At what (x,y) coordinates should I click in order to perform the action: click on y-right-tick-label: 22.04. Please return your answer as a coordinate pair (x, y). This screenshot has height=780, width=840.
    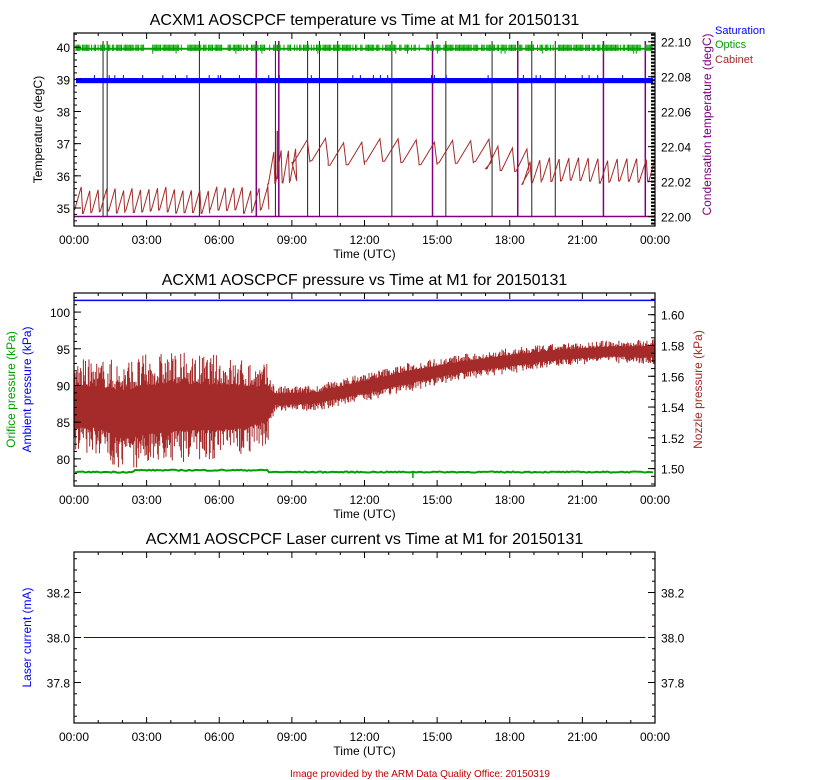
    Looking at the image, I should click on (676, 148).